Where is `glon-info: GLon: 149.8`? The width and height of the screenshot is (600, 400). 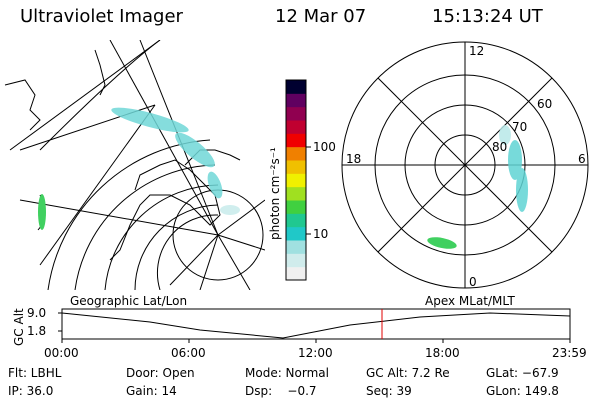
glon-info: GLon: 149.8 is located at coordinates (522, 391).